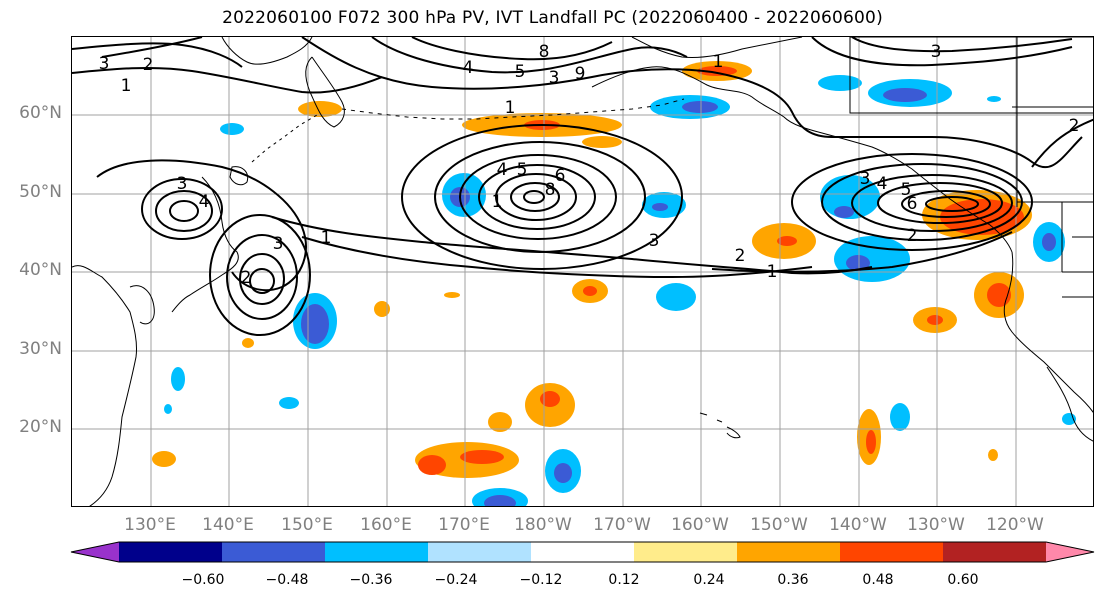  I want to click on coastline-kamchatka, so click(325, 92).